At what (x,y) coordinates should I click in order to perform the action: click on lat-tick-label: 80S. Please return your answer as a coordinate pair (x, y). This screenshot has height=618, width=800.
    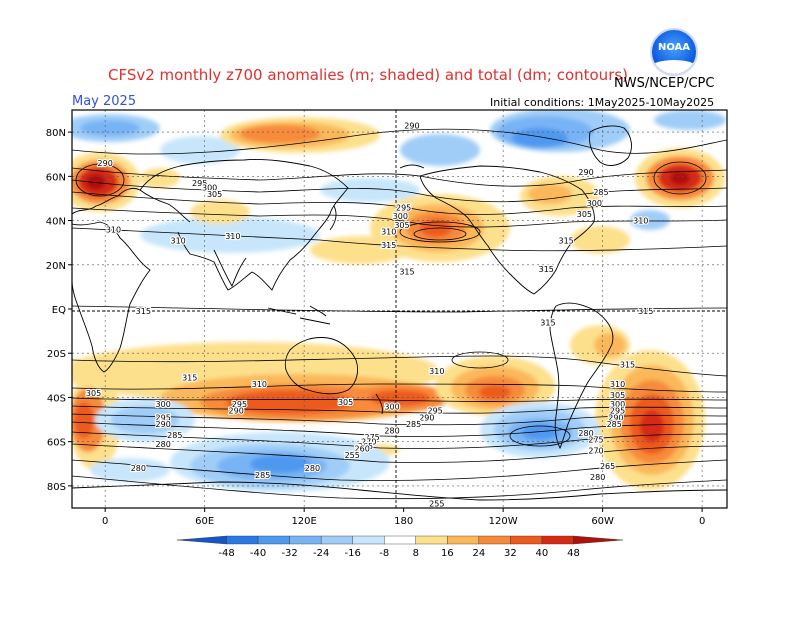
    Looking at the image, I should click on (56, 487).